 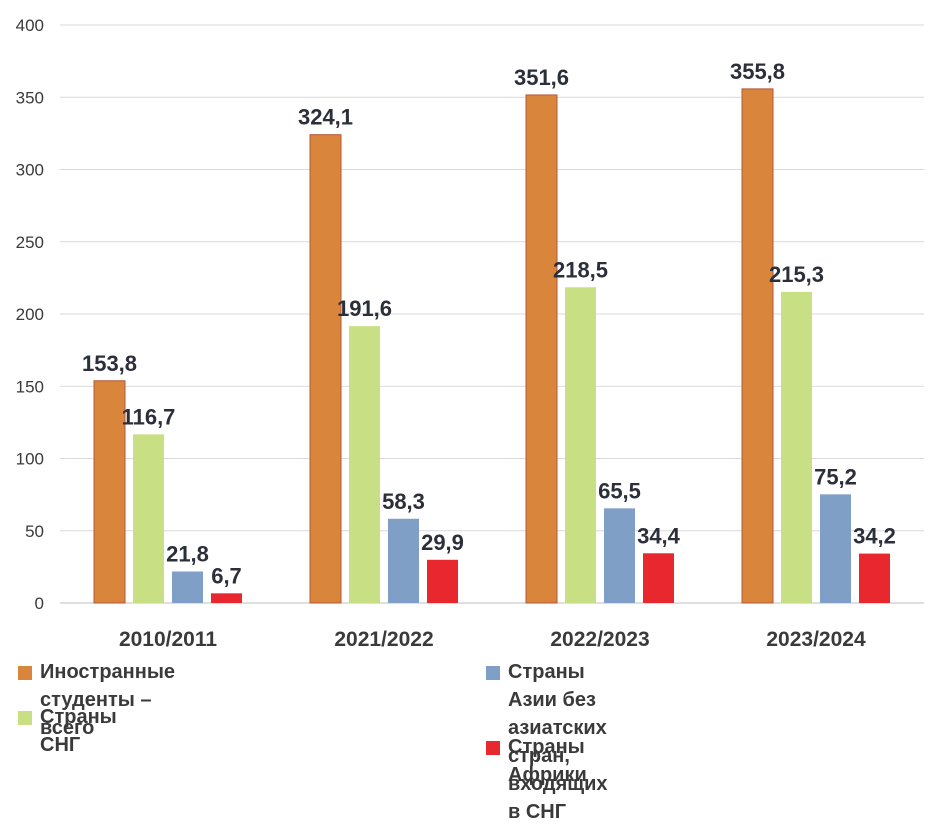 What do you see at coordinates (78, 731) in the screenshot?
I see `legend-label-cis: Страны СНГ` at bounding box center [78, 731].